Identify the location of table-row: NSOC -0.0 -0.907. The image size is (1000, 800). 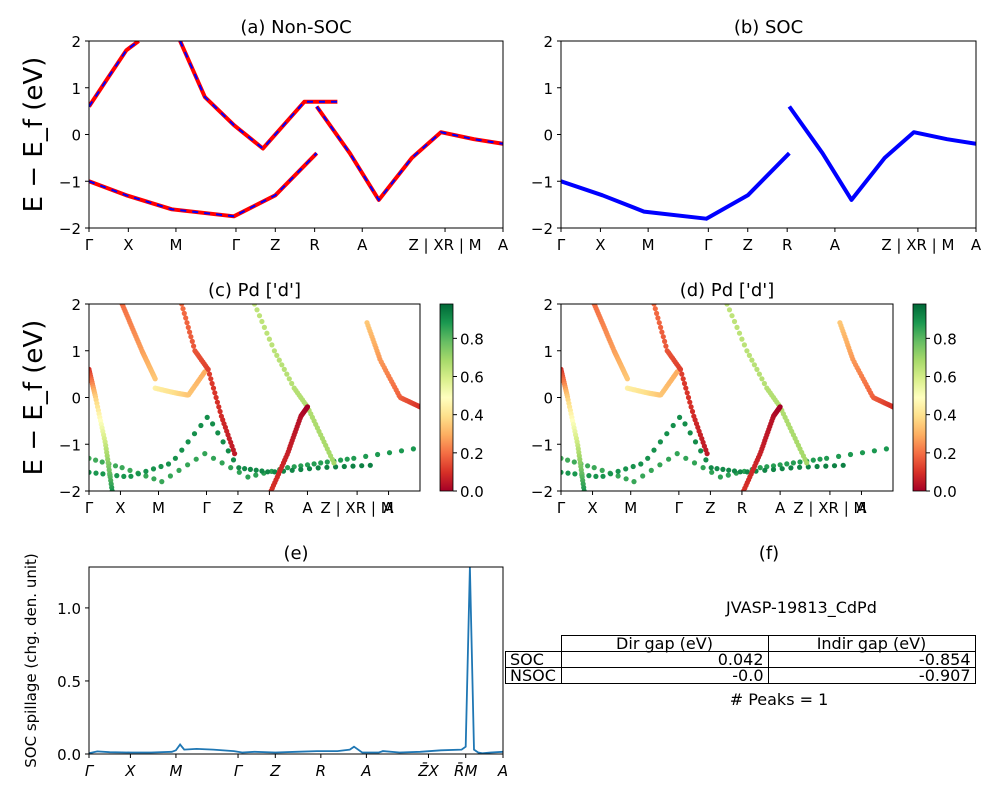
(740, 675).